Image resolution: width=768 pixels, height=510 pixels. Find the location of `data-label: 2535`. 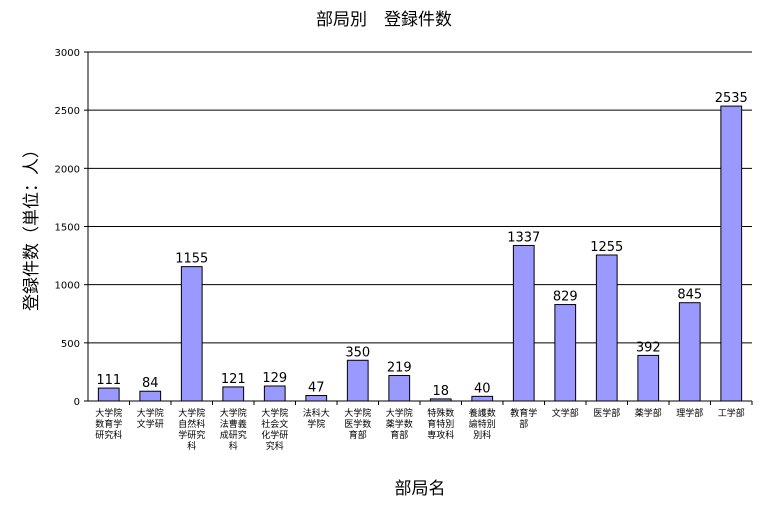

data-label: 2535 is located at coordinates (731, 98).